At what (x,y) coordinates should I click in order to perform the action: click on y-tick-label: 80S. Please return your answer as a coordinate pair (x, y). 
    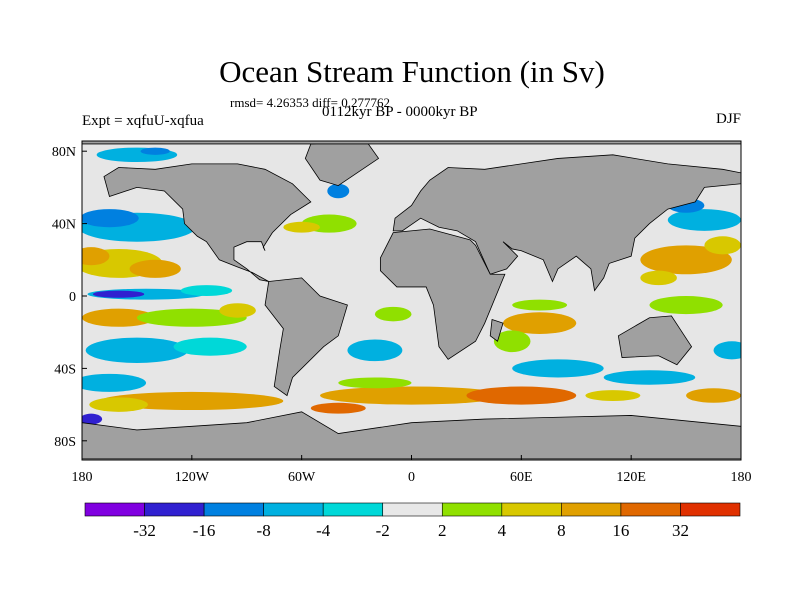
    Looking at the image, I should click on (65, 442).